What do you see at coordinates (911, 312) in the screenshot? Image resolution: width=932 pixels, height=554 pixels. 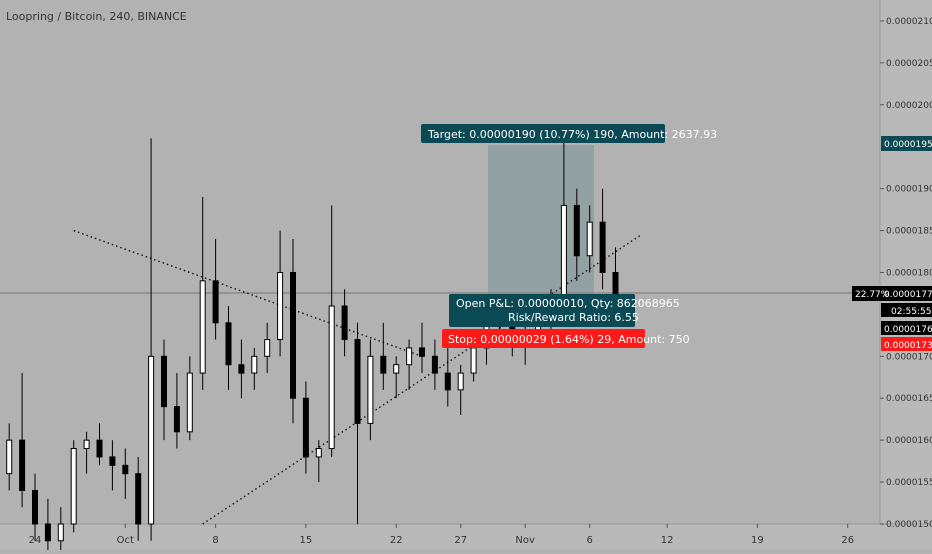 I see `svg-text: 02:55:55` at bounding box center [911, 312].